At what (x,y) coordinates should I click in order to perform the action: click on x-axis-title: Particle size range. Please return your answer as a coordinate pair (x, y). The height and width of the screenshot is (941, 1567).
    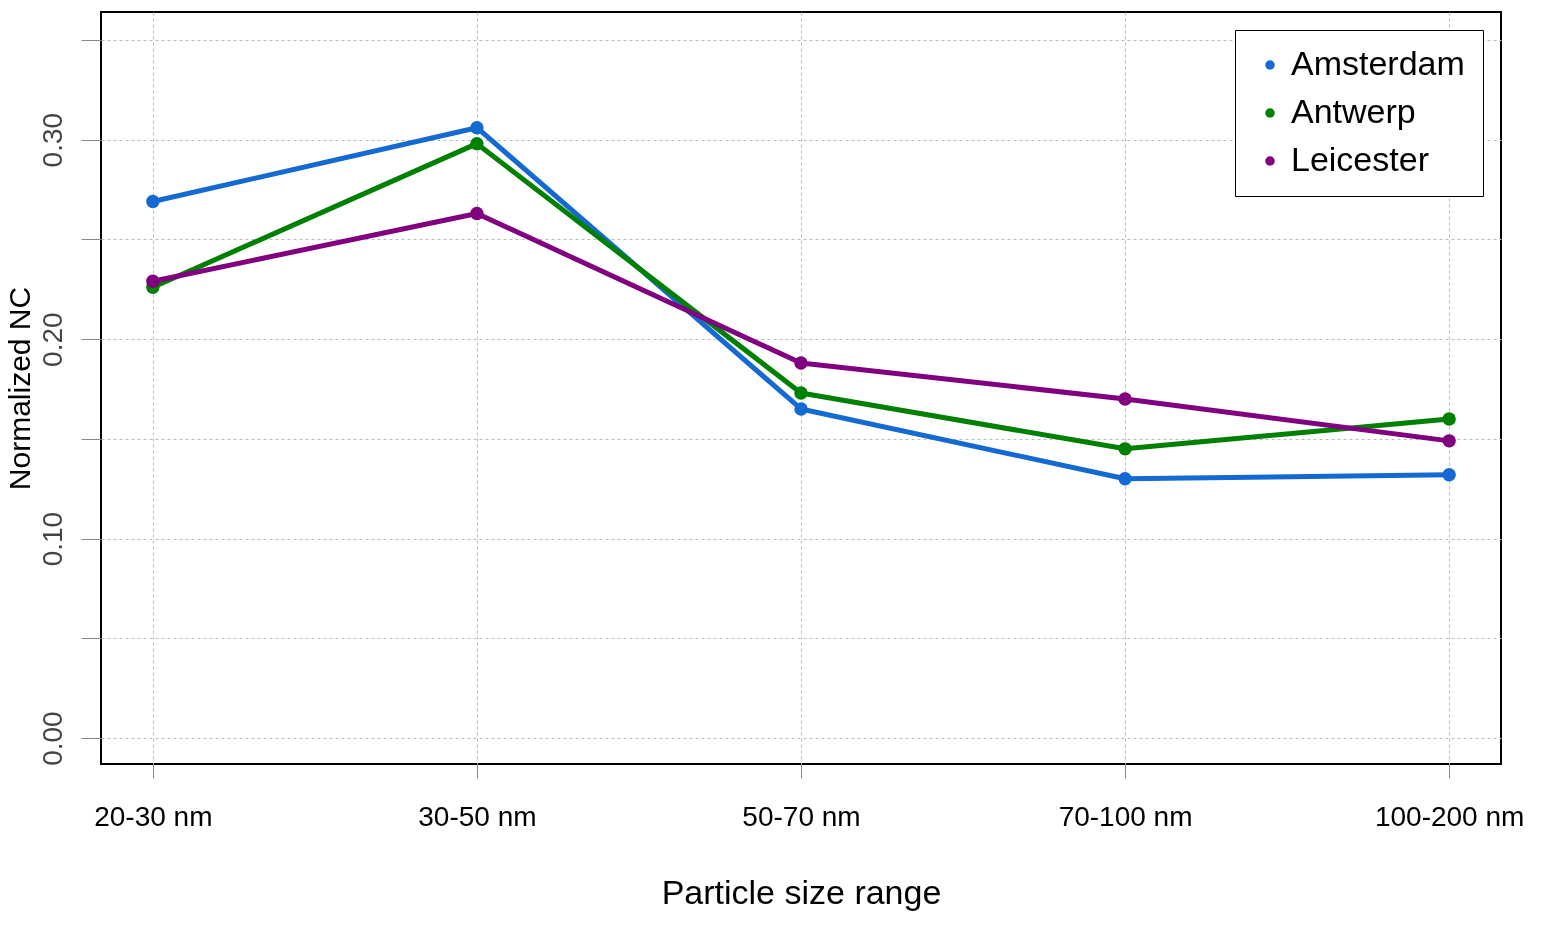
    Looking at the image, I should click on (801, 891).